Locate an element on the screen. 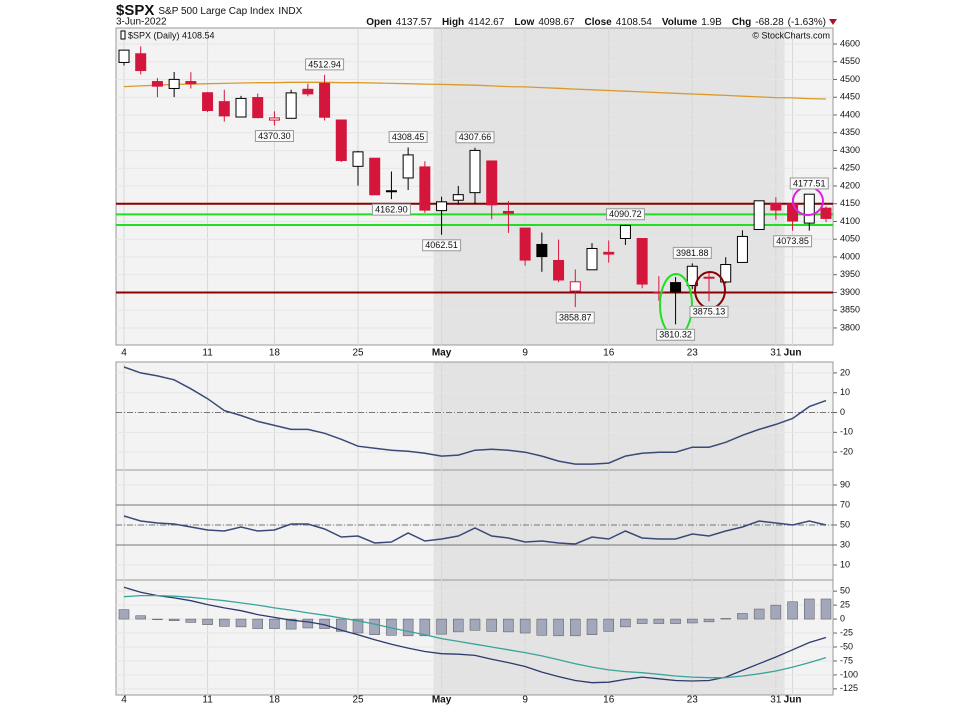  exchange: INDX is located at coordinates (290, 11).